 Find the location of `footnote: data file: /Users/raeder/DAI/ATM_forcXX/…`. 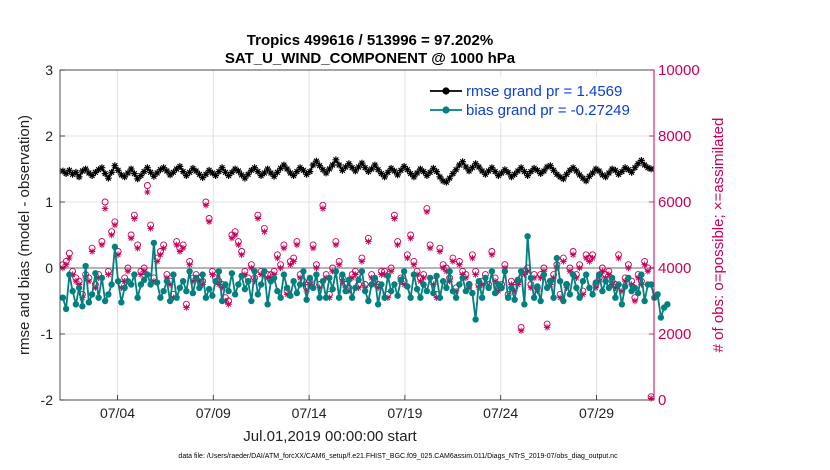

footnote: data file: /Users/raeder/DAI/ATM_forcXX/… is located at coordinates (398, 456).